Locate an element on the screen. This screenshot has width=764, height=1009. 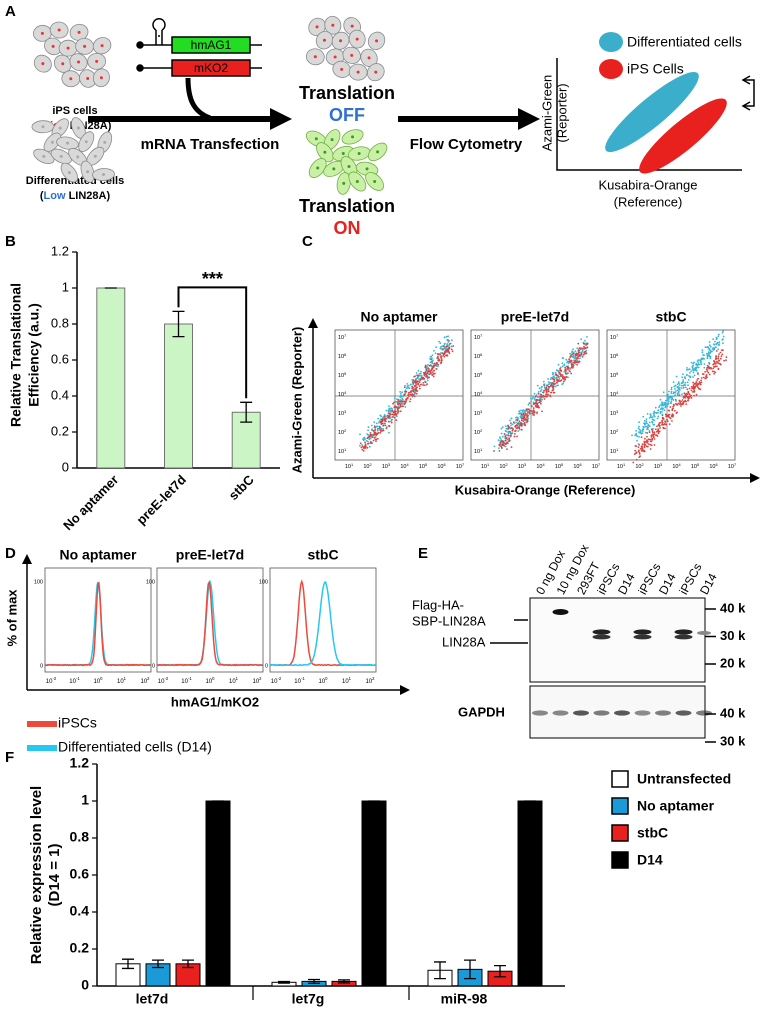
y-tick-label: 0.6 is located at coordinates (60, 358).